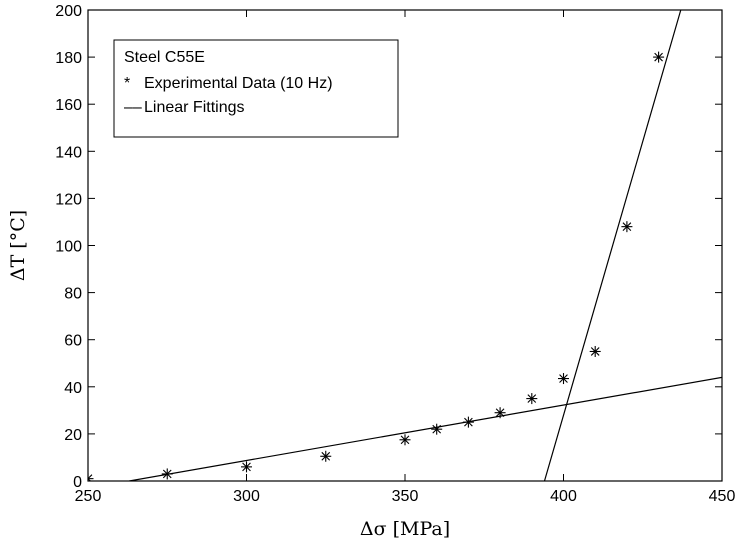  What do you see at coordinates (73, 435) in the screenshot?
I see `y-tick-label: 20` at bounding box center [73, 435].